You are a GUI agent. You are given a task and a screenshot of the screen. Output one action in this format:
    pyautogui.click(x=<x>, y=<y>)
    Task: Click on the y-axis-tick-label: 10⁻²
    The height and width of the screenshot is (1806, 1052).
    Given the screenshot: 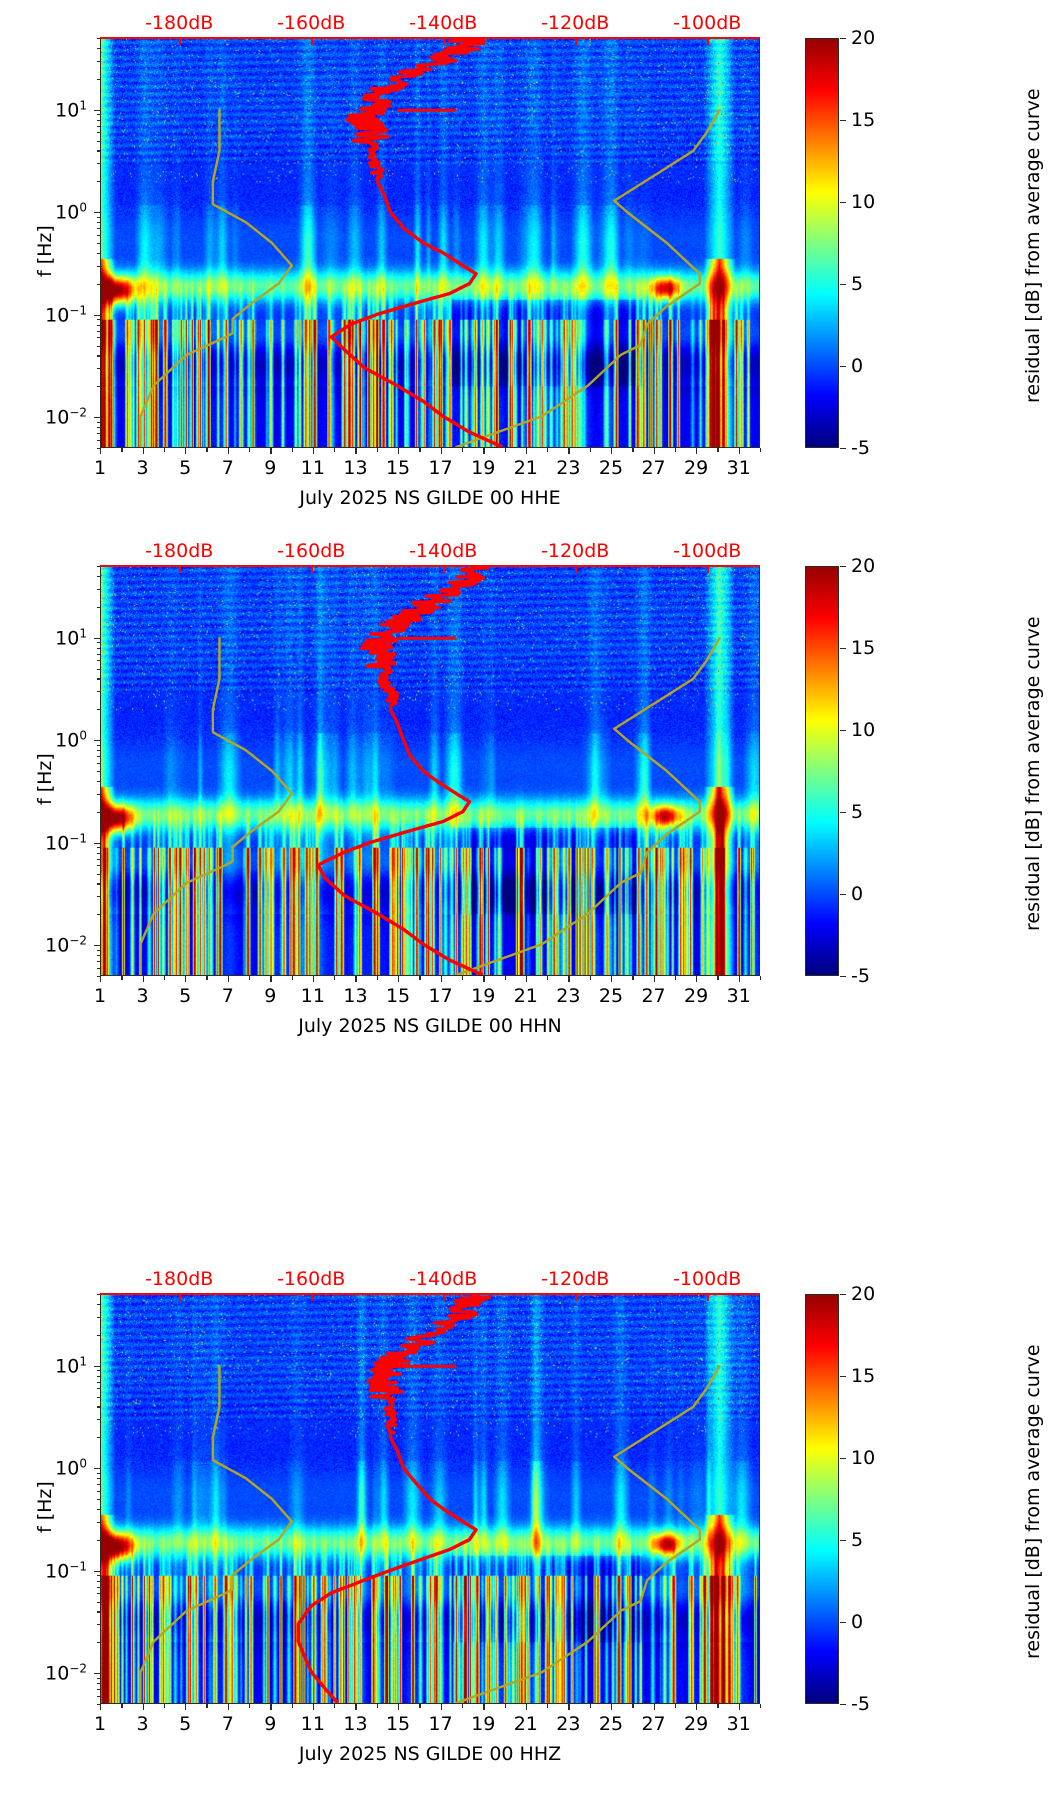 What is the action you would take?
    pyautogui.click(x=66, y=417)
    